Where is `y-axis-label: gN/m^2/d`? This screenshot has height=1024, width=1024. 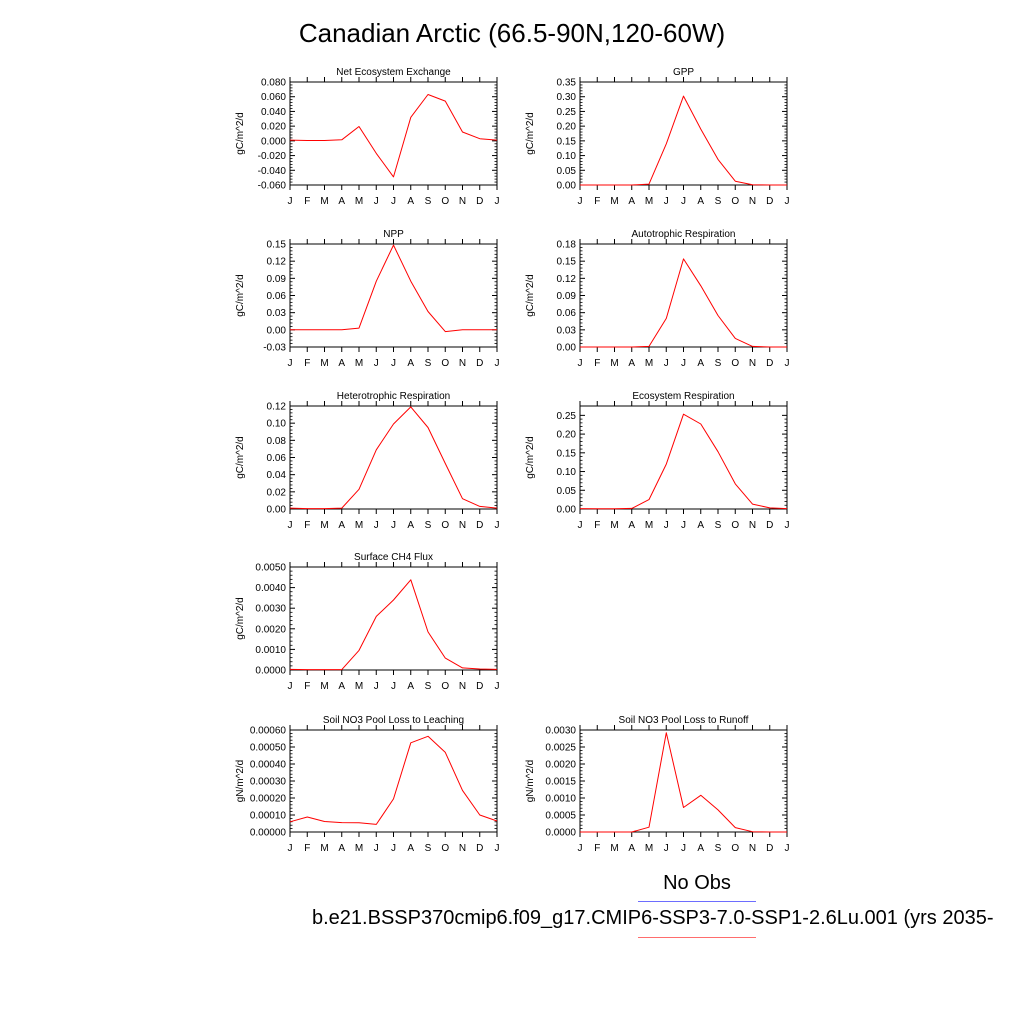
y-axis-label: gN/m^2/d is located at coordinates (240, 781).